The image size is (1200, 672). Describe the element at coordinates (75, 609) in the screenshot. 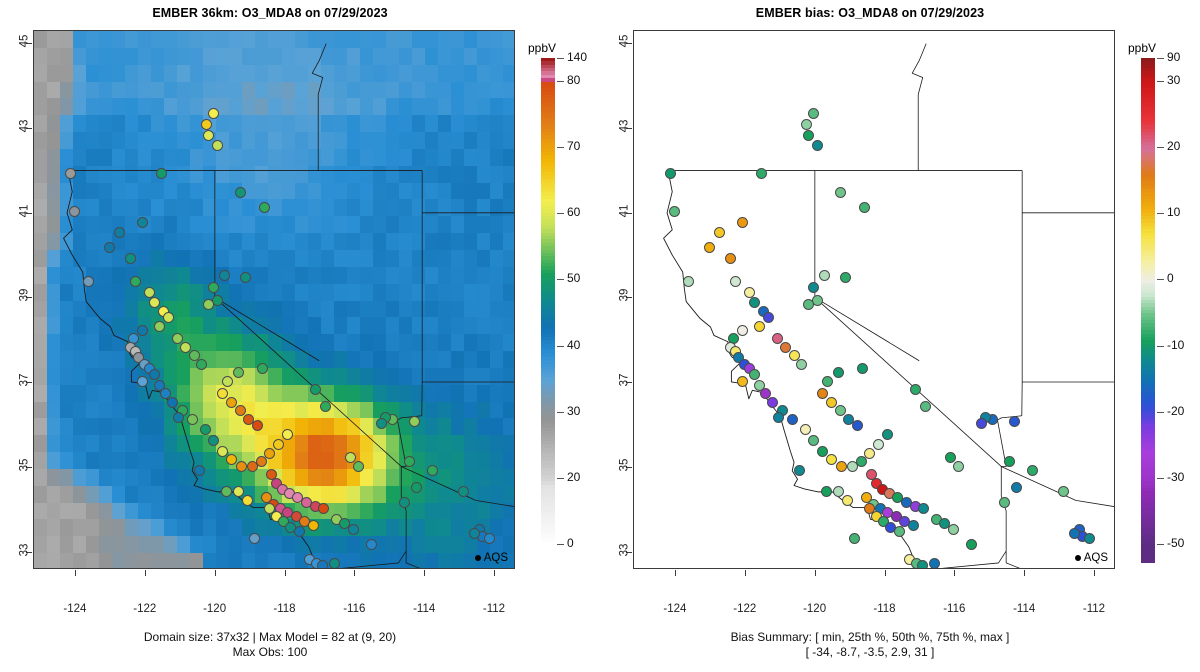

I see `x-tick-label: -124` at that location.